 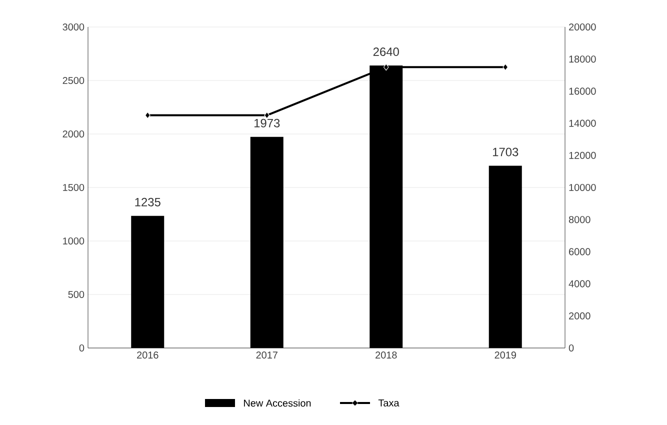 I want to click on data-label: 1703, so click(x=505, y=152).